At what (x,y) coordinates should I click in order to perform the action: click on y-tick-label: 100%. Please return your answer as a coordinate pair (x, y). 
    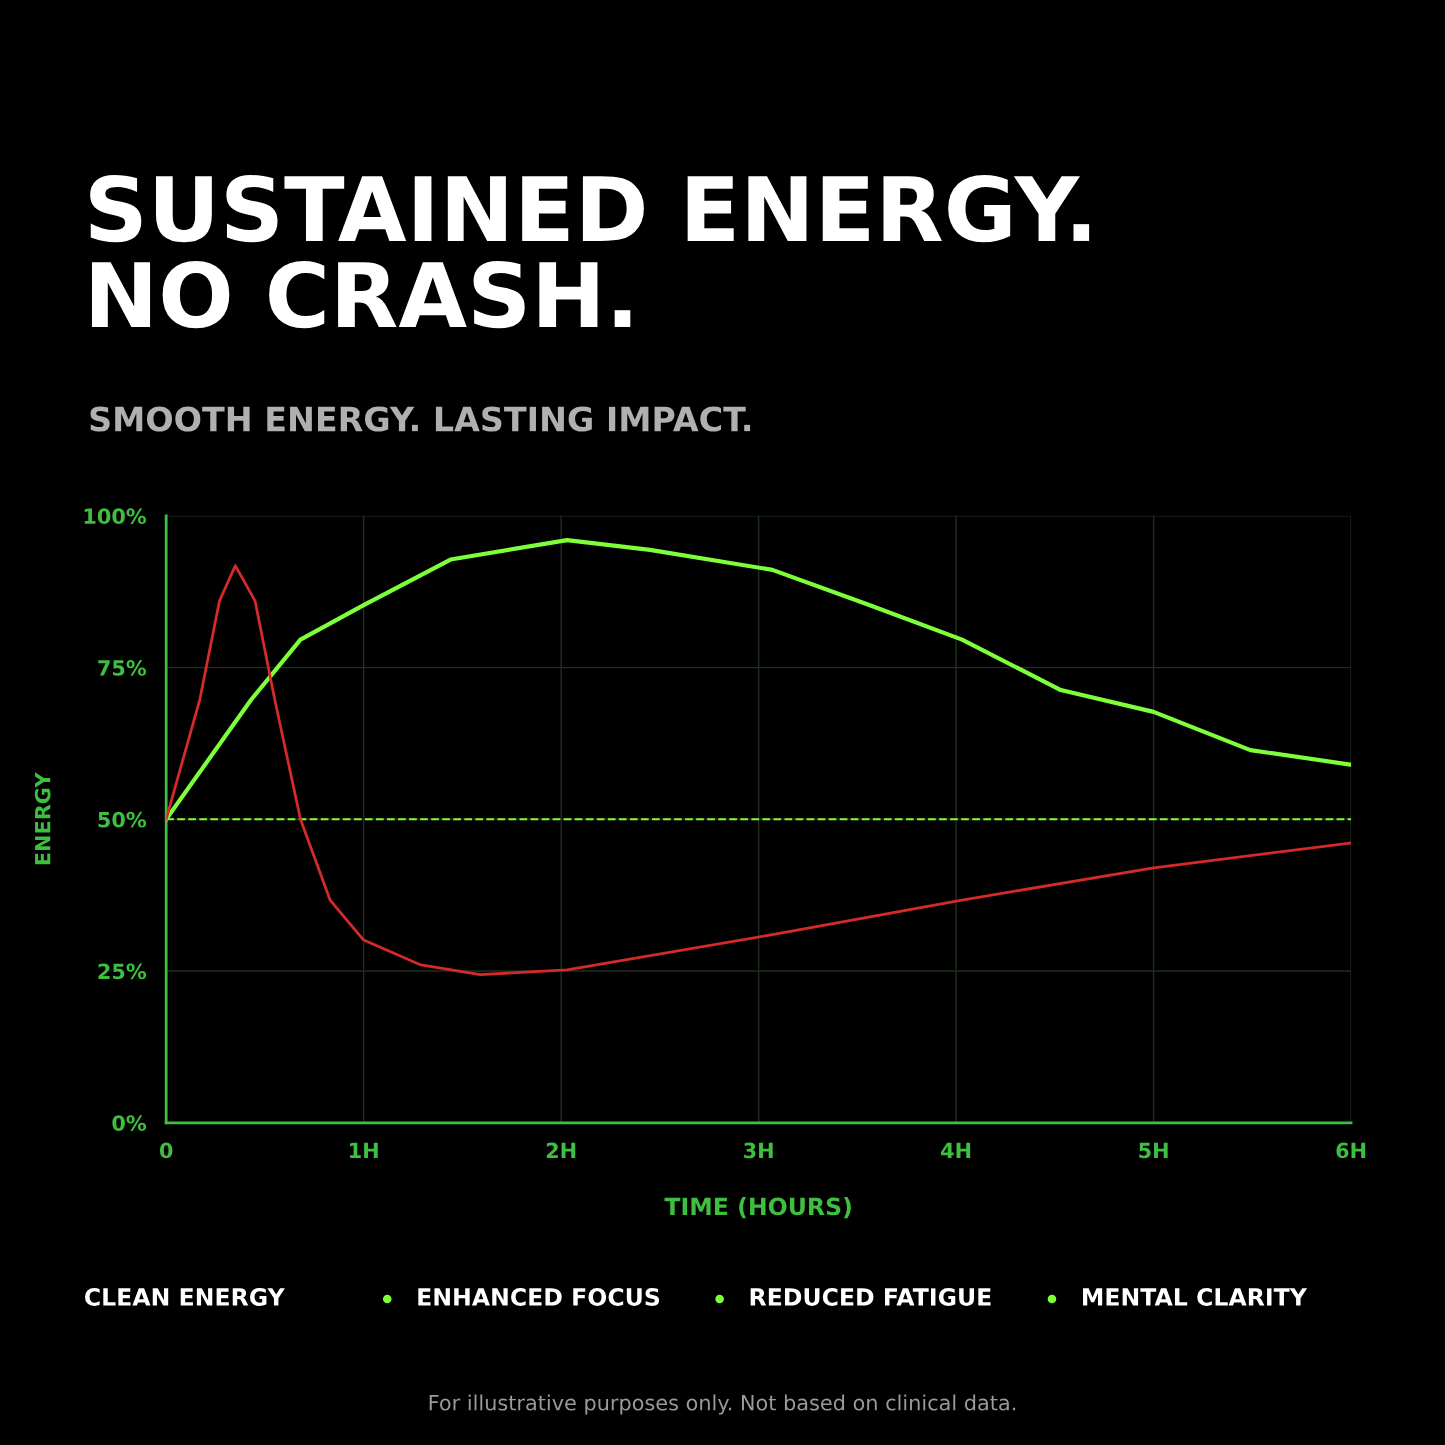
    Looking at the image, I should click on (115, 516).